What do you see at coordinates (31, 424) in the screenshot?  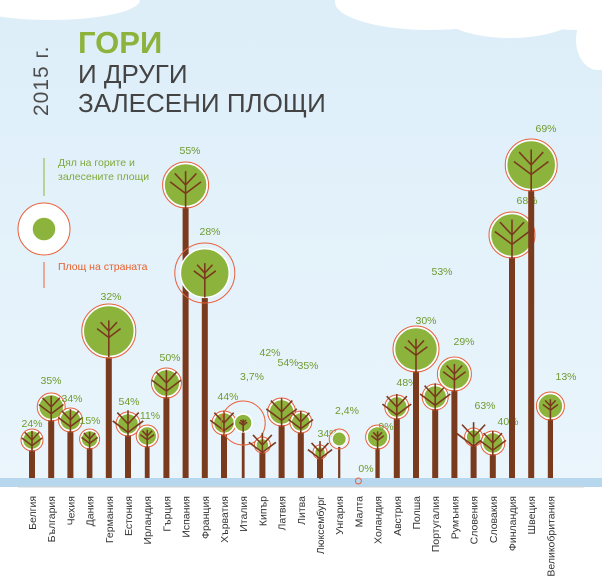 I see `value-label: 24%` at bounding box center [31, 424].